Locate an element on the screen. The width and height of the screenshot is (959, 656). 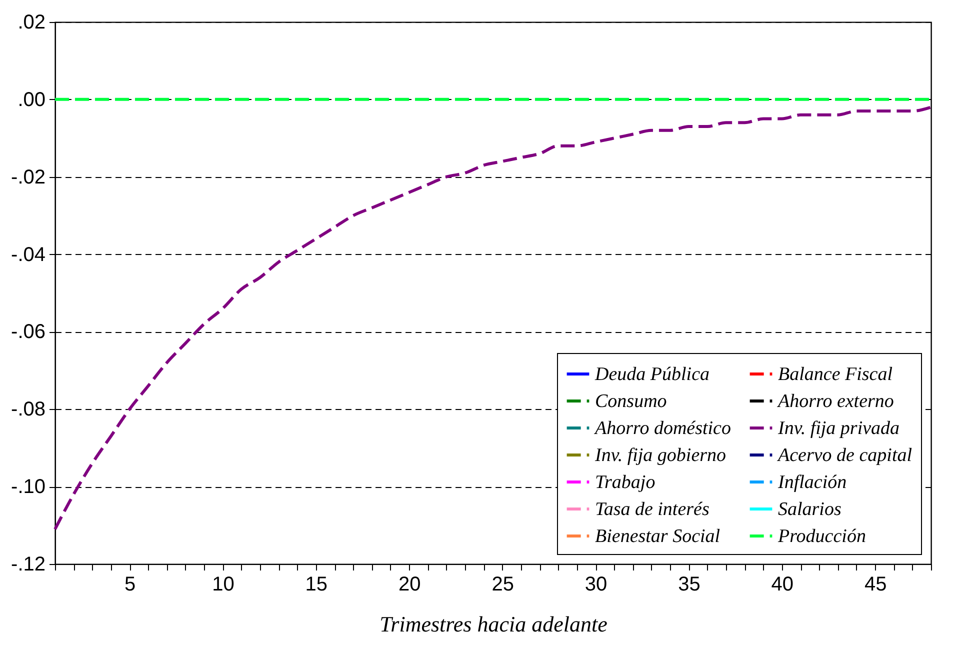
legend-label: Salarios is located at coordinates (810, 509).